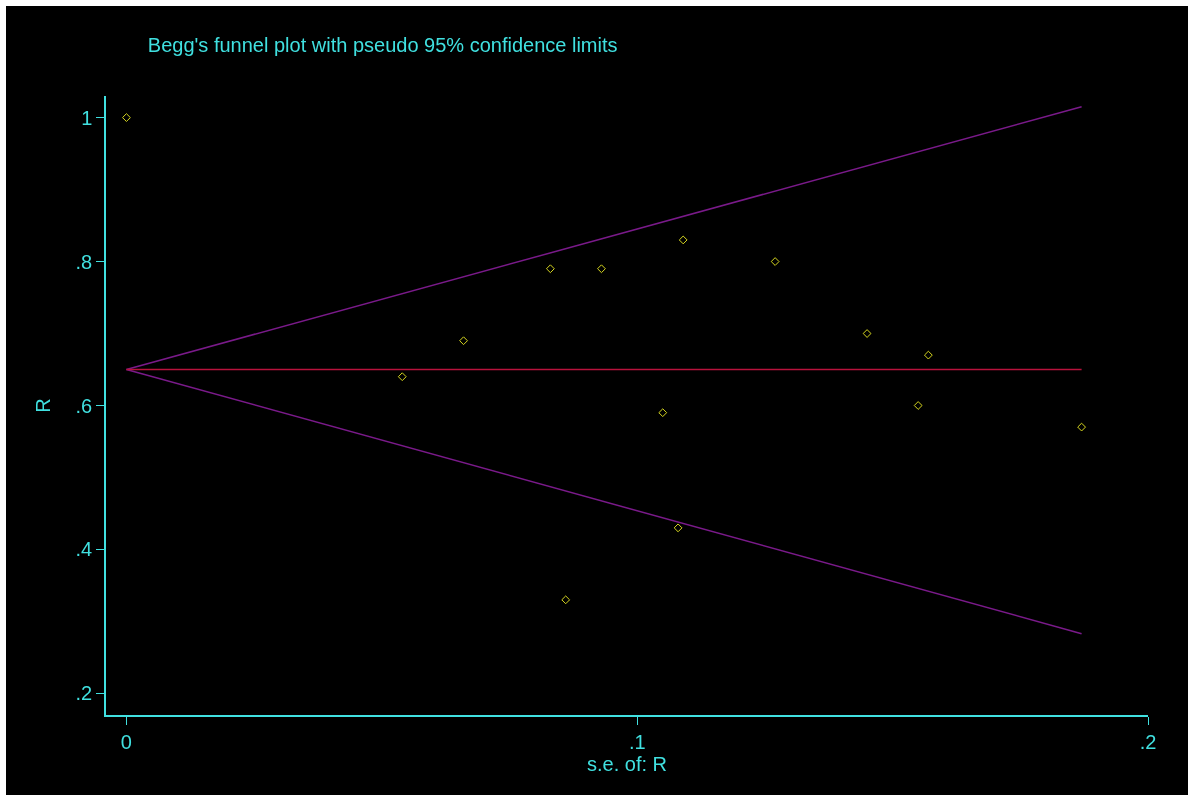  I want to click on y-axis-title: R, so click(42, 405).